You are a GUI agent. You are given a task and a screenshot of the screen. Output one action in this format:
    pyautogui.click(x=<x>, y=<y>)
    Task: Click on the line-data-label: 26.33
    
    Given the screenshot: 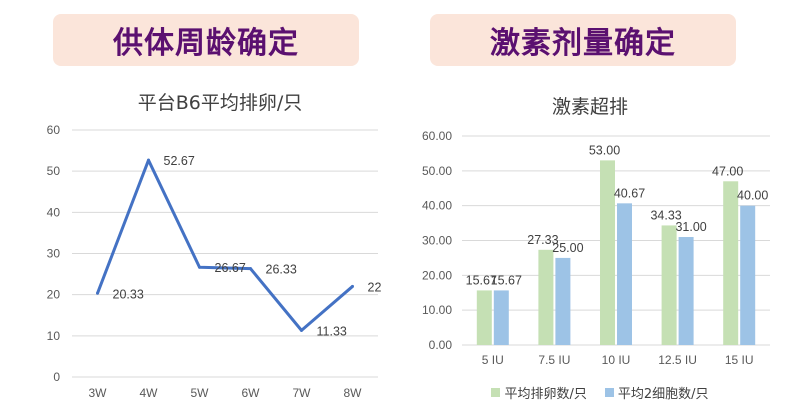 What is the action you would take?
    pyautogui.click(x=281, y=270)
    